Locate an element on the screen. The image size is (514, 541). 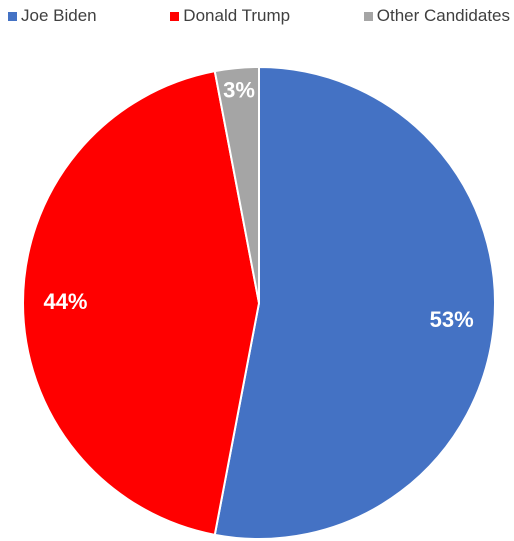
slice-other is located at coordinates (236, 184).